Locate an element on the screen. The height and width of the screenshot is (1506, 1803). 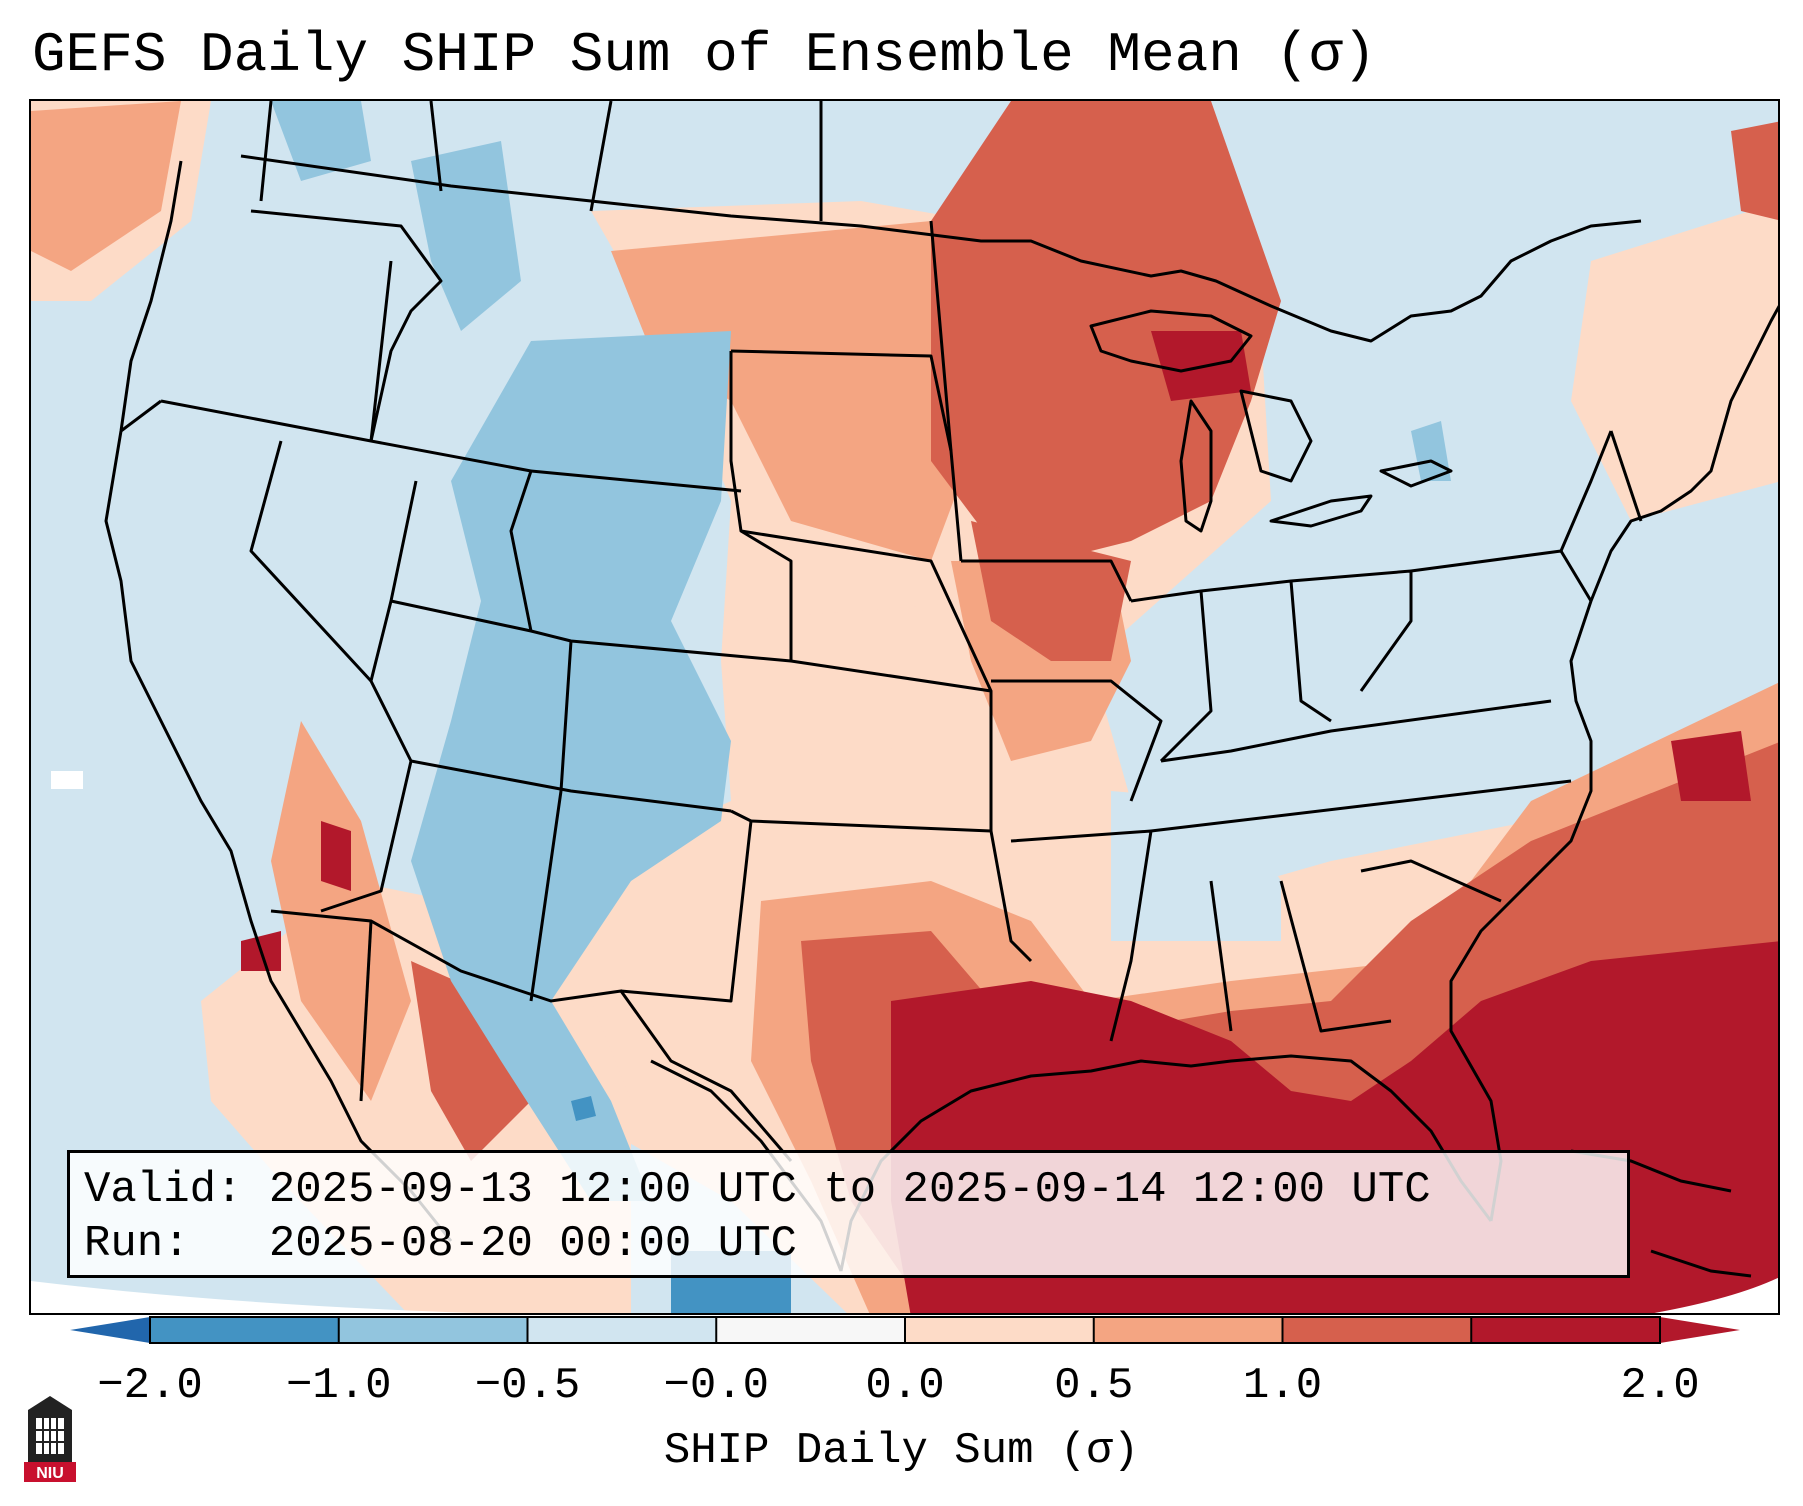
region-pos0-northeast is located at coordinates (1674, 361).